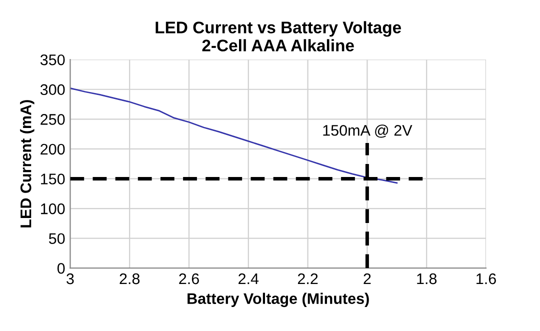 This screenshot has height=331, width=540. I want to click on y-tick-label: 200, so click(52, 149).